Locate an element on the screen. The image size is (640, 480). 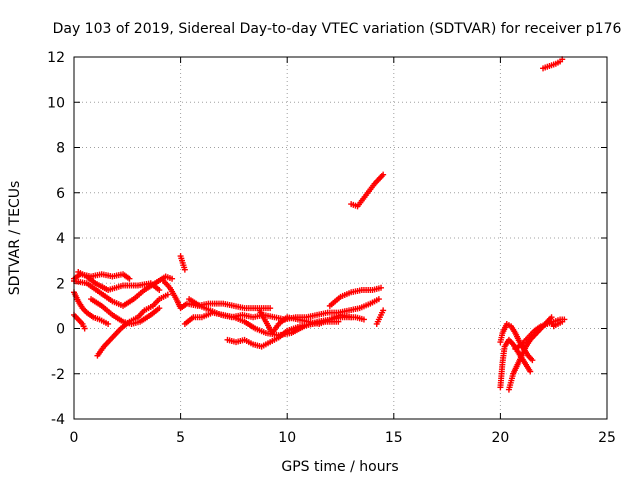
y-tick-label: -2 is located at coordinates (58, 375).